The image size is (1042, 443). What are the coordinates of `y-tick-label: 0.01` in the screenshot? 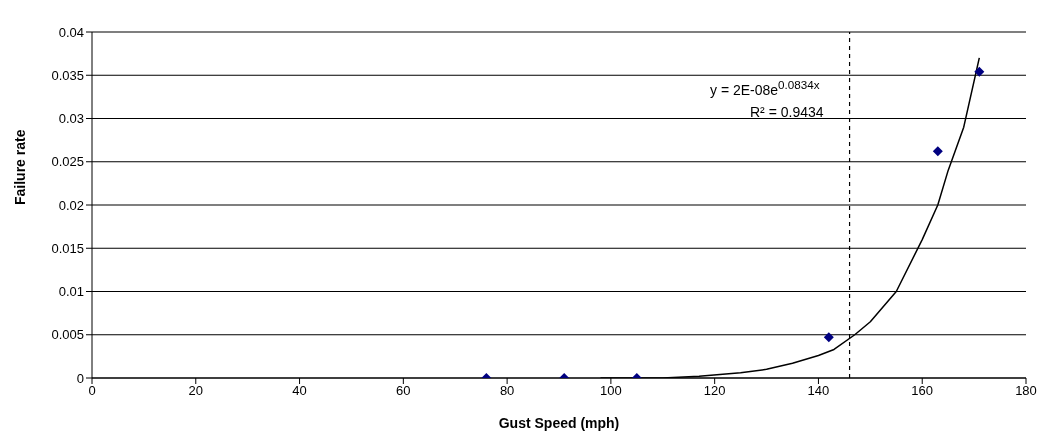 It's located at (71, 292).